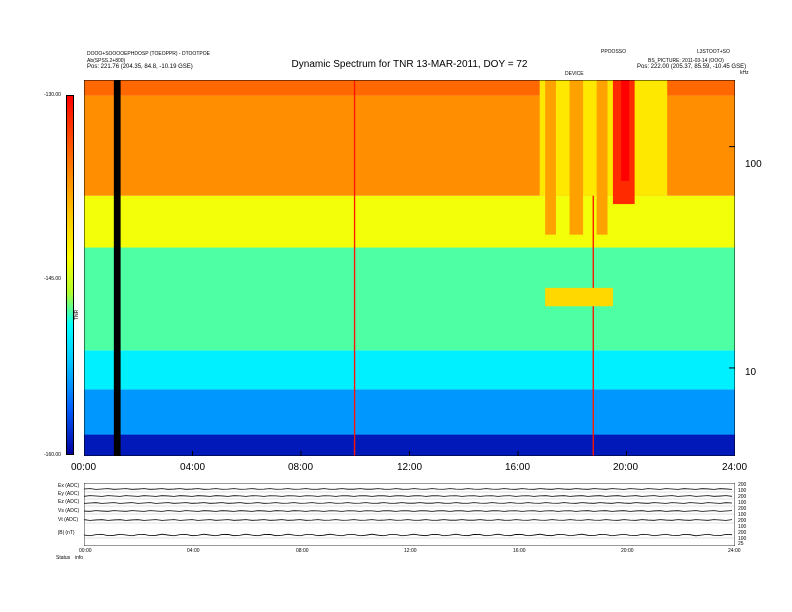 This screenshot has width=792, height=612. I want to click on status-label: Status, so click(63, 558).